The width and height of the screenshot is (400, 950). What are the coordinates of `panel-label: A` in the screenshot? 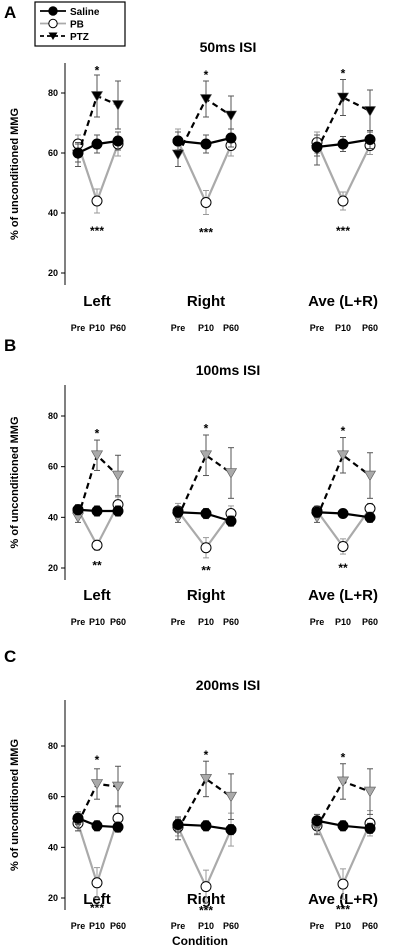 It's located at (10, 12).